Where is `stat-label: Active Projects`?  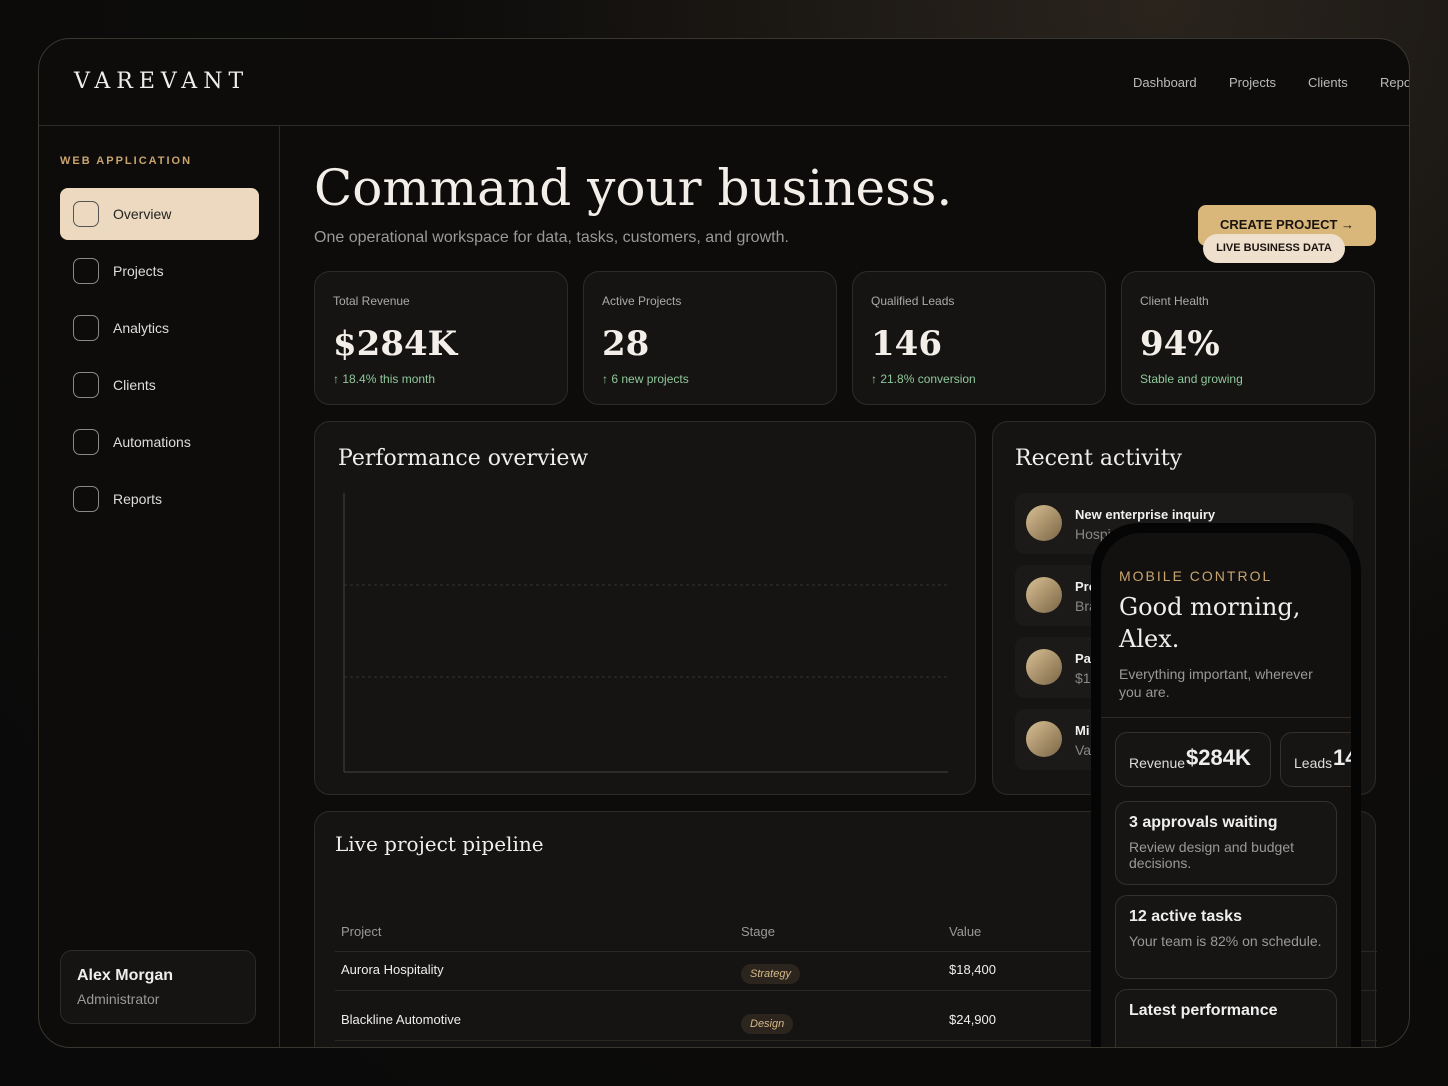 stat-label: Active Projects is located at coordinates (642, 301).